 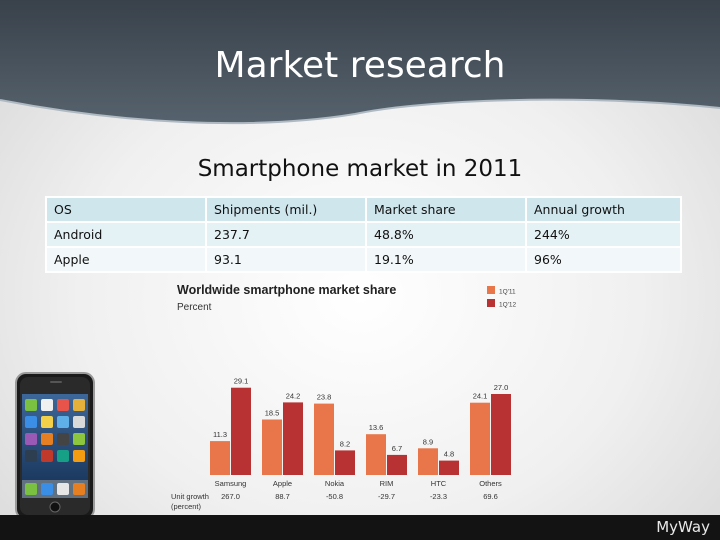 What do you see at coordinates (335, 483) in the screenshot?
I see `category-label: Nokia` at bounding box center [335, 483].